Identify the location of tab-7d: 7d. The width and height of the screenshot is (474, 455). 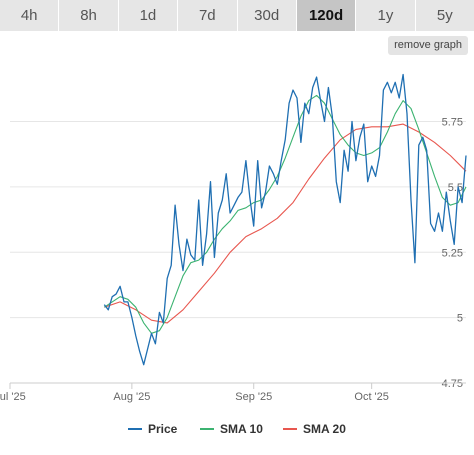
(208, 15).